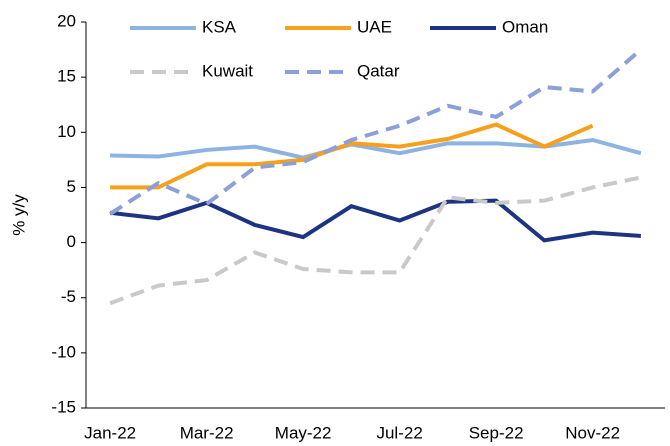  Describe the element at coordinates (63, 351) in the screenshot. I see `y-tick-label: -10` at that location.